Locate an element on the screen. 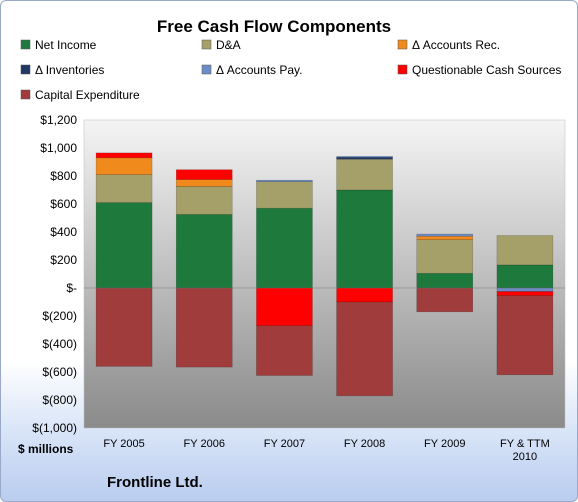 The width and height of the screenshot is (578, 502). legend-label: Capital Expenditure is located at coordinates (87, 95).